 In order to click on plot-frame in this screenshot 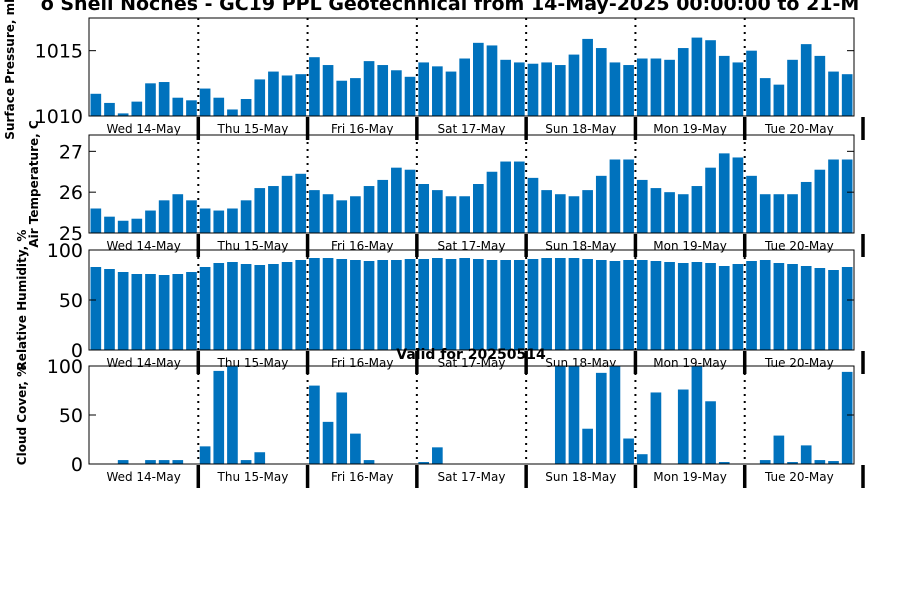, I will do `click(471, 67)`.